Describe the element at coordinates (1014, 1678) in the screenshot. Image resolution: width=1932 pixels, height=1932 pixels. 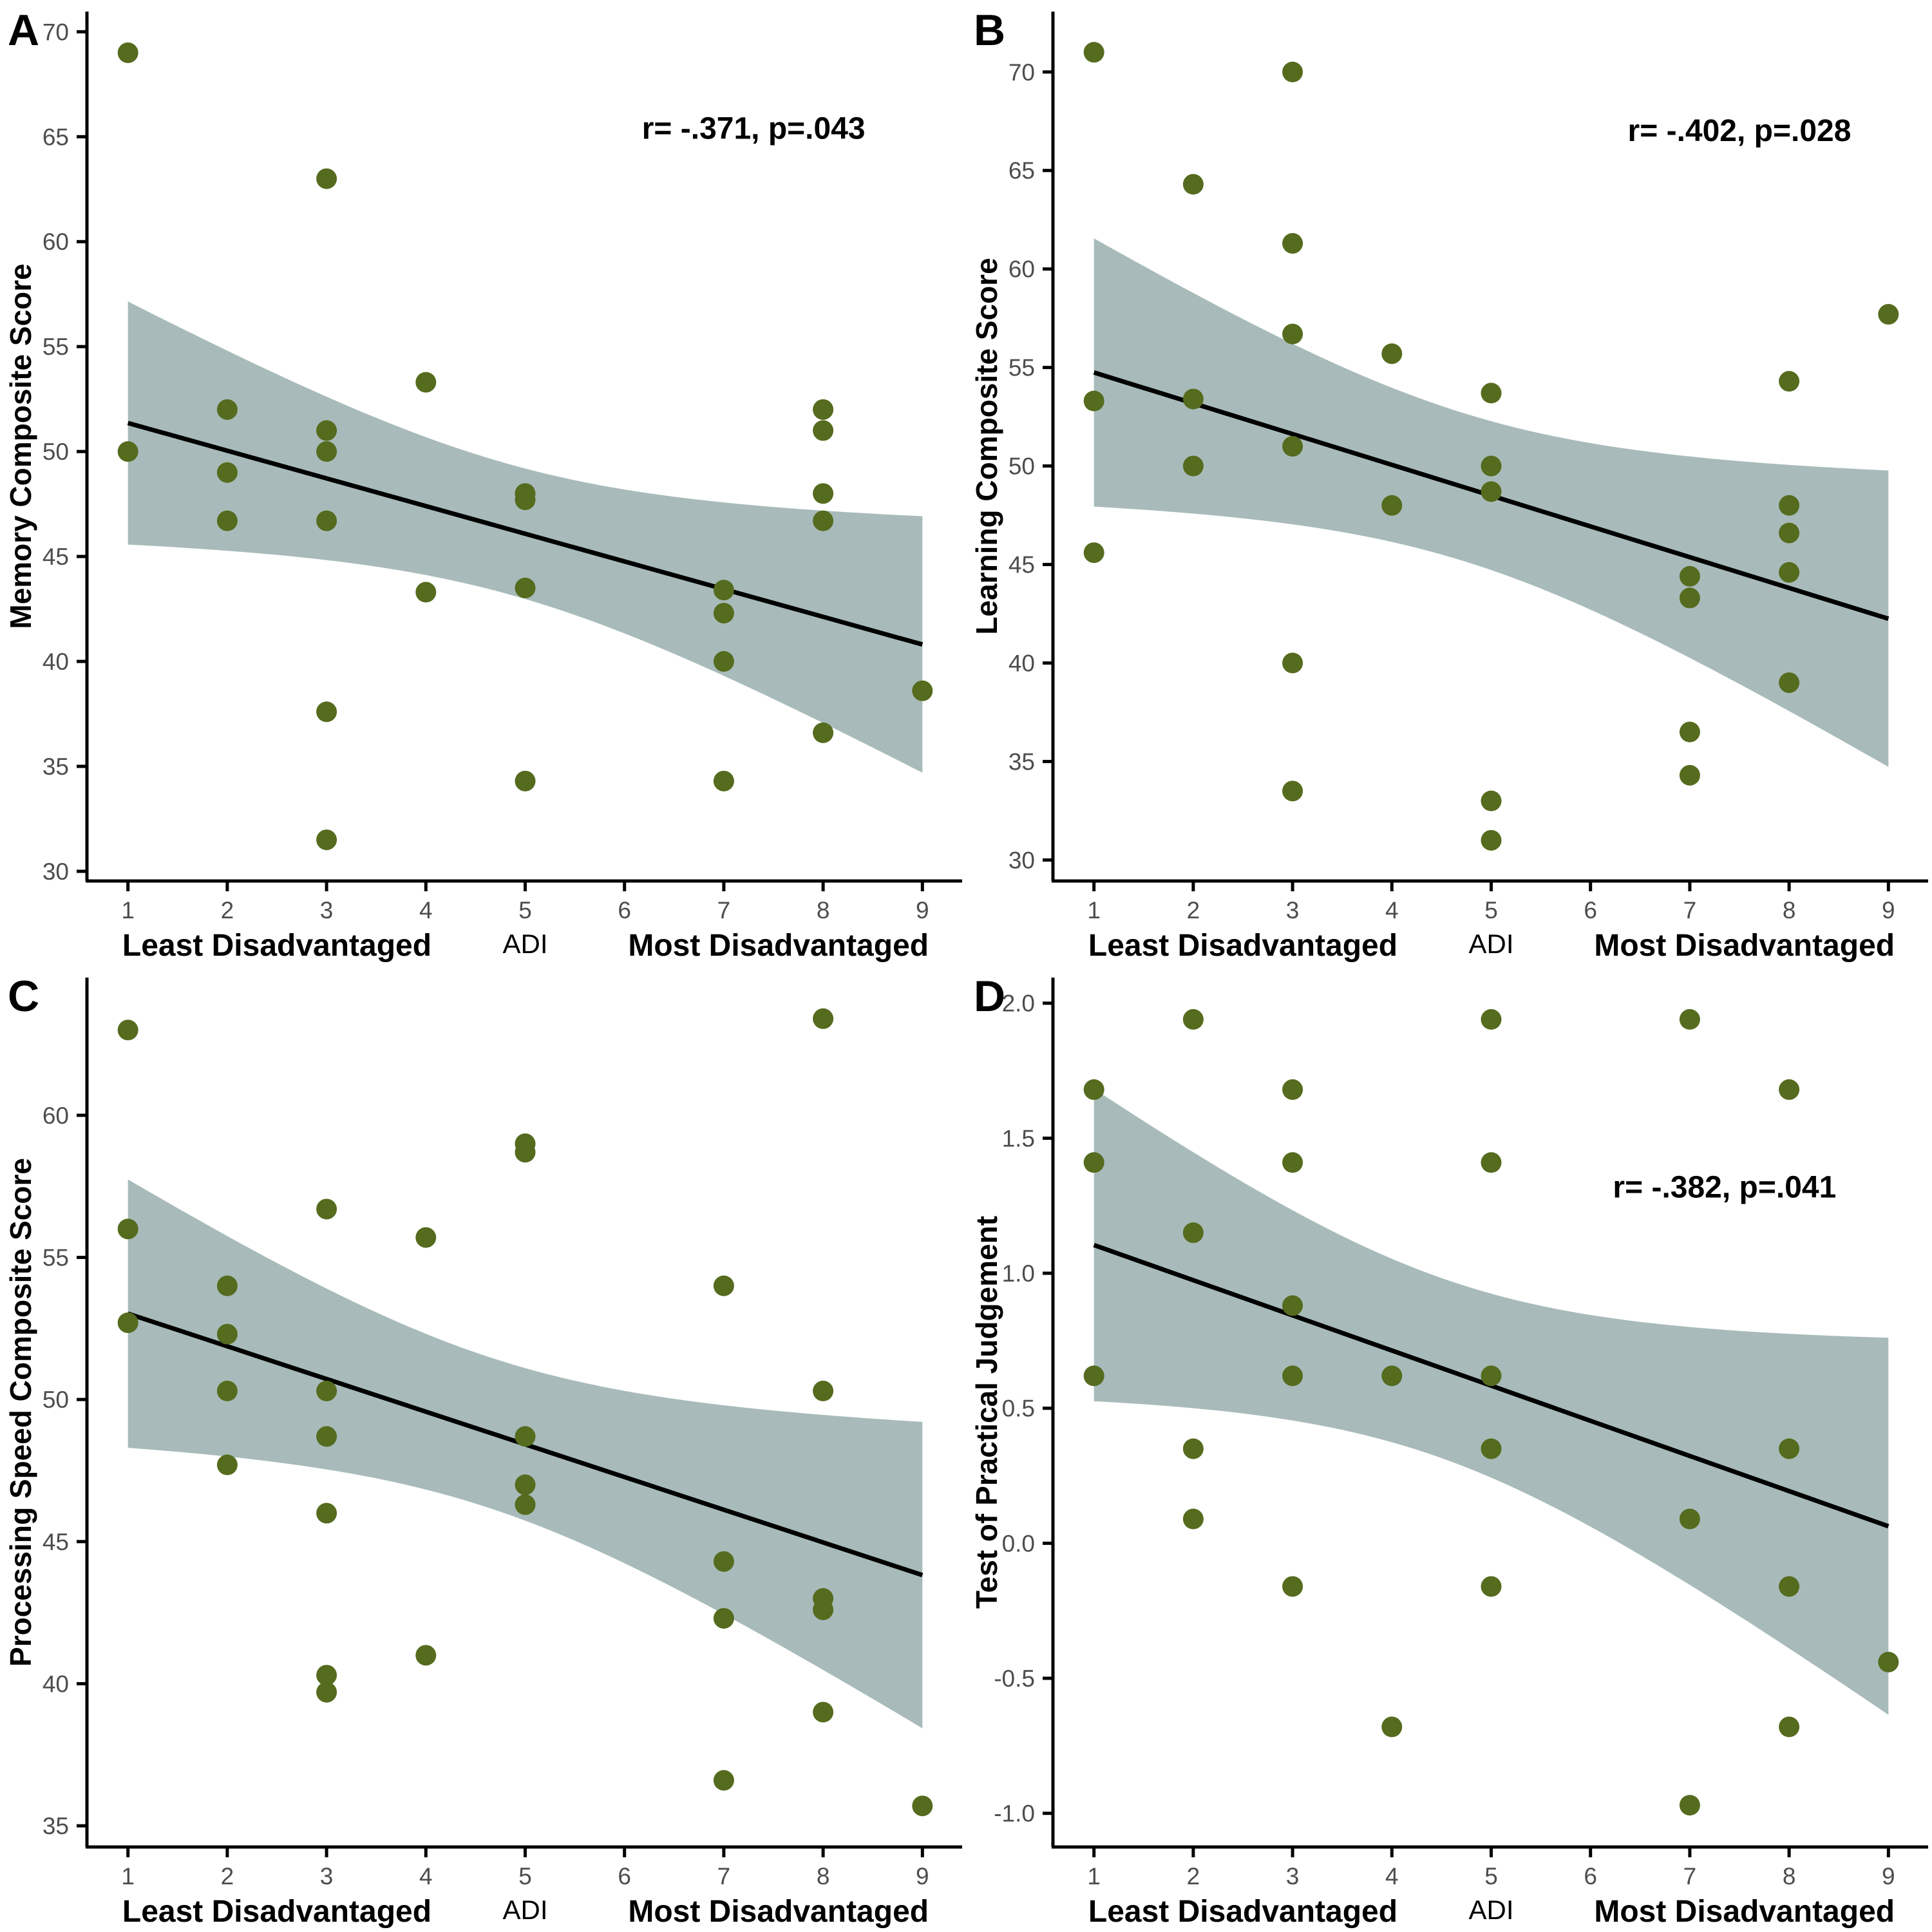
I see `y-tick-label: -0.5` at that location.